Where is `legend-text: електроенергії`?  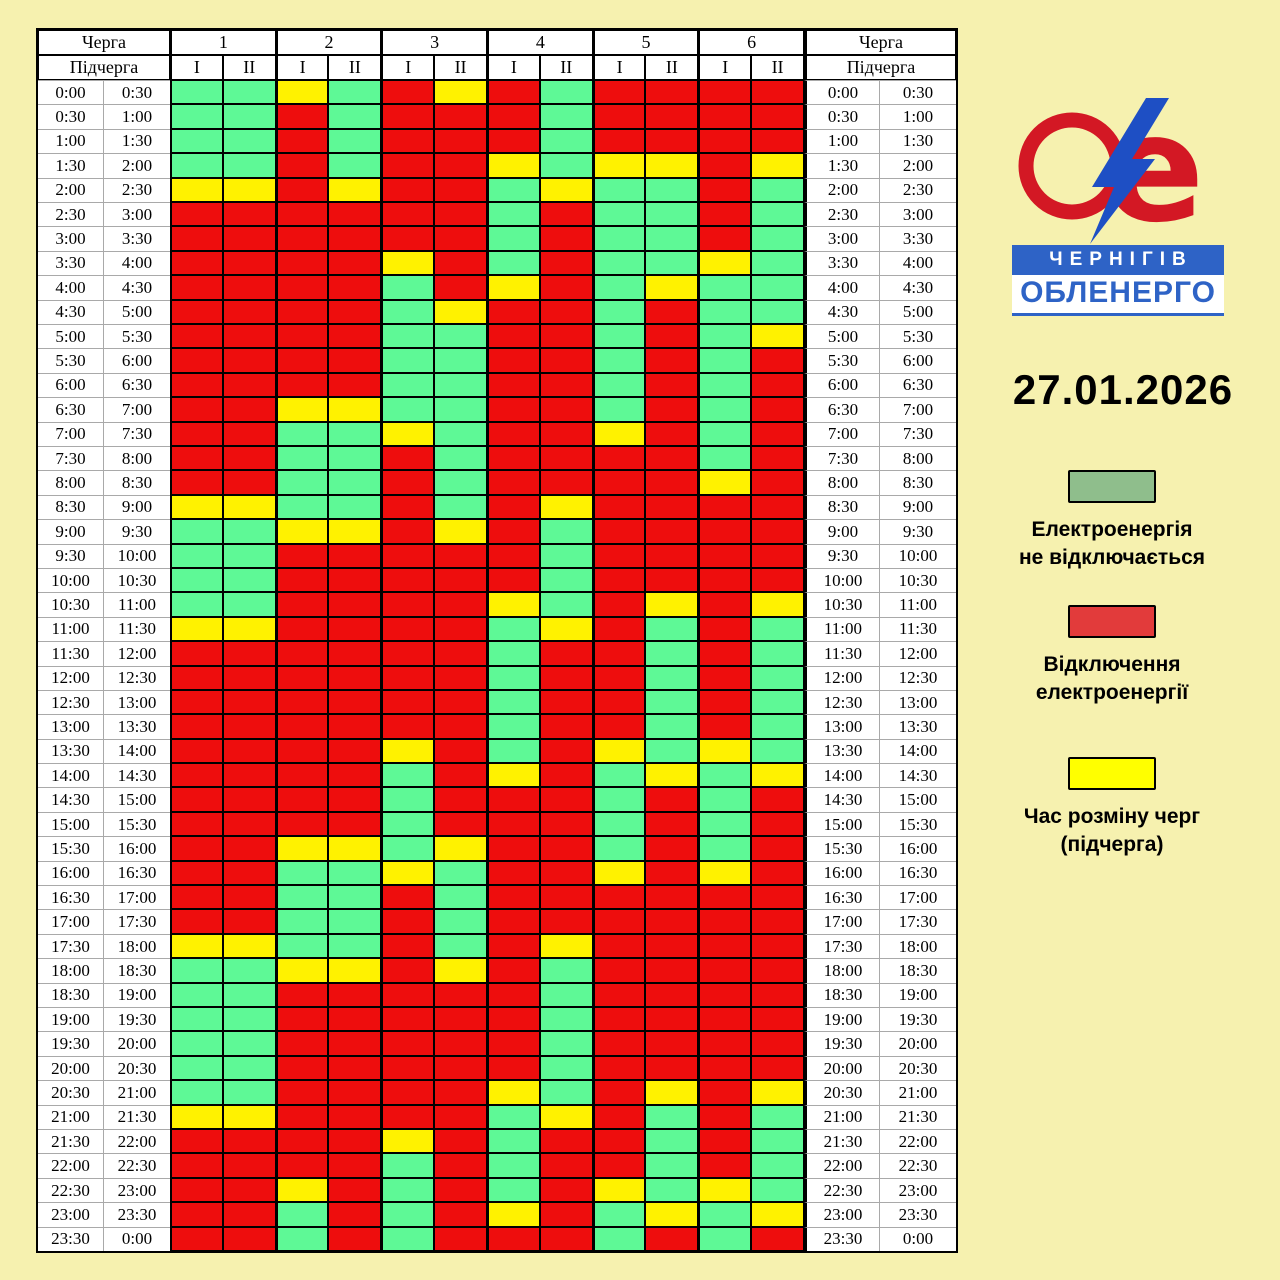
legend-text: електроенергії is located at coordinates (1112, 692).